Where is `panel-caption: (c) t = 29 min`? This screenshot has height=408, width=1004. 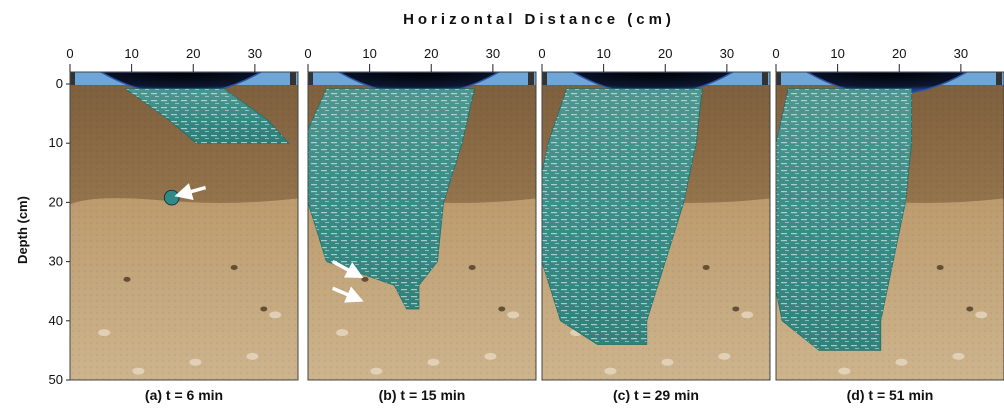 panel-caption: (c) t = 29 min is located at coordinates (656, 395).